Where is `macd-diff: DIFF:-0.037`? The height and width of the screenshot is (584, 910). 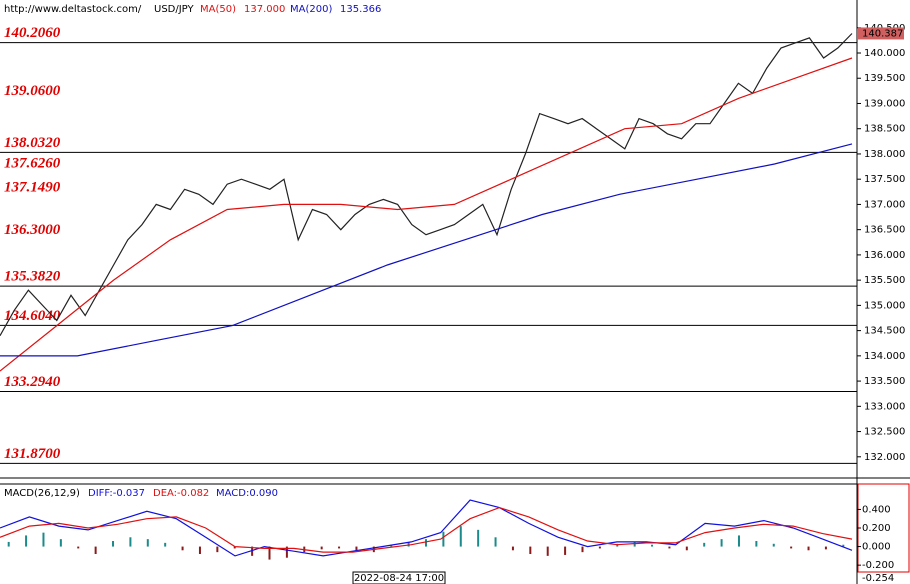 macd-diff: DIFF:-0.037 is located at coordinates (116, 493).